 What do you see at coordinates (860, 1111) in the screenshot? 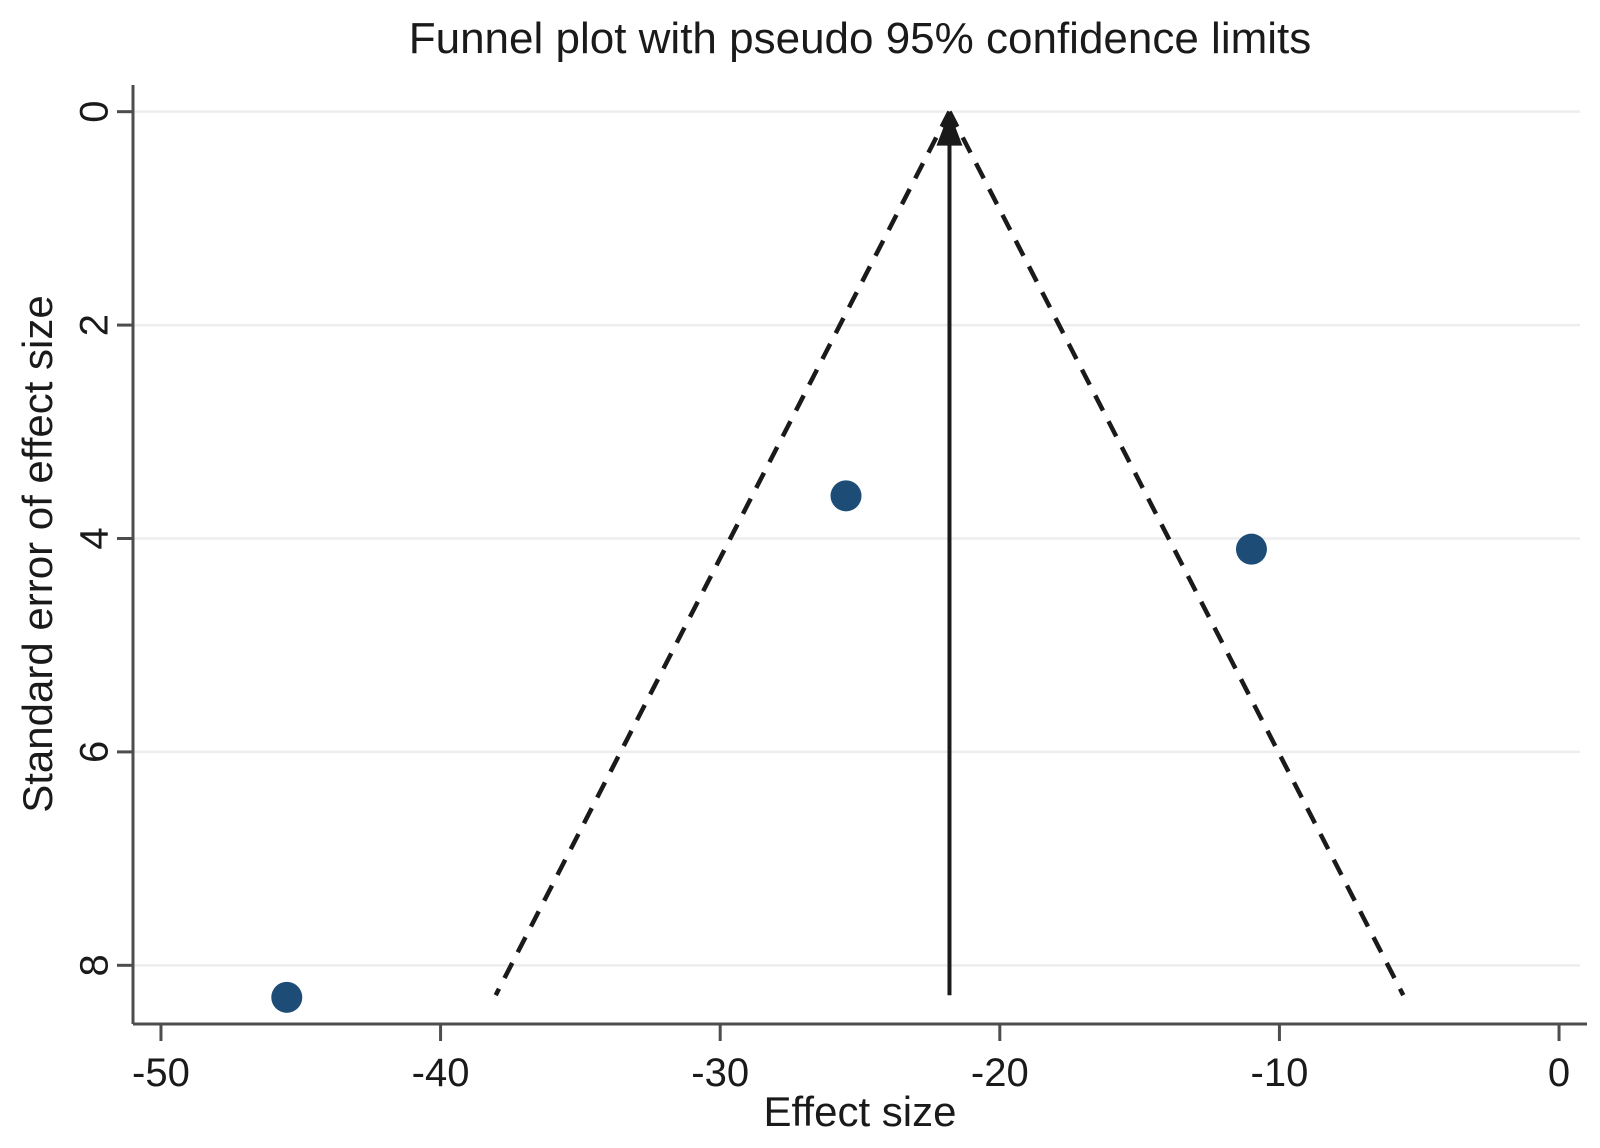
I see `x-axis-title: Effect size` at bounding box center [860, 1111].